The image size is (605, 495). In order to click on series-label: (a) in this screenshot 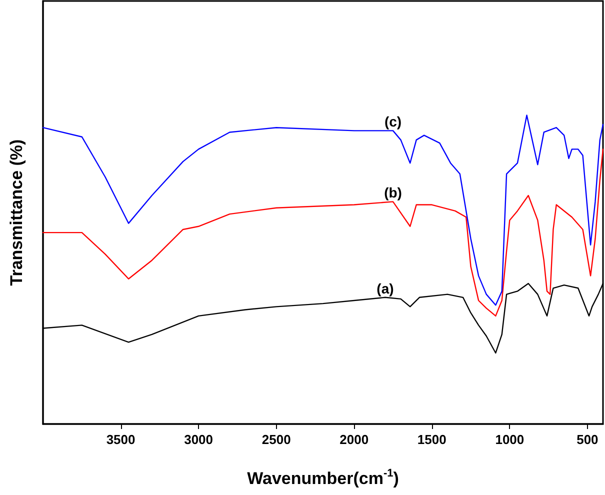, I will do `click(385, 288)`.